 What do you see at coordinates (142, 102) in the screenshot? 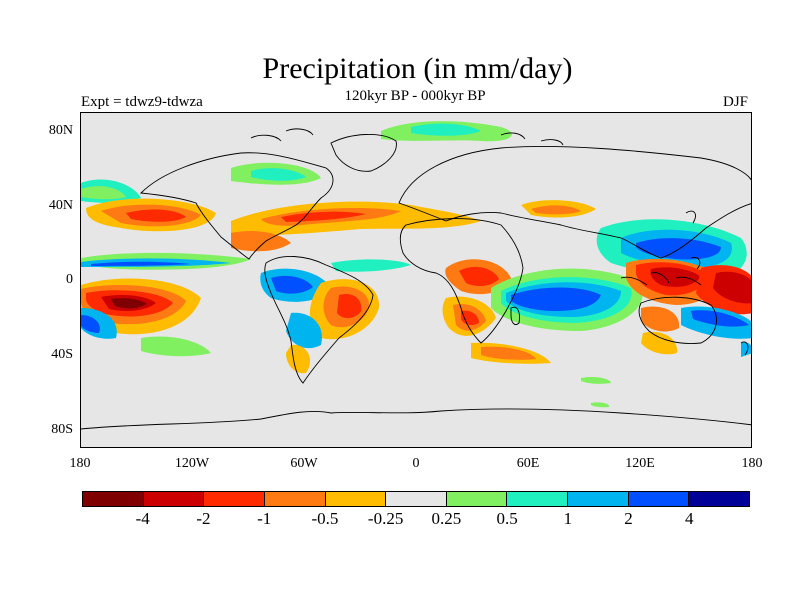
I see `experiment-label: Expt = tdwz9-tdwza` at bounding box center [142, 102].